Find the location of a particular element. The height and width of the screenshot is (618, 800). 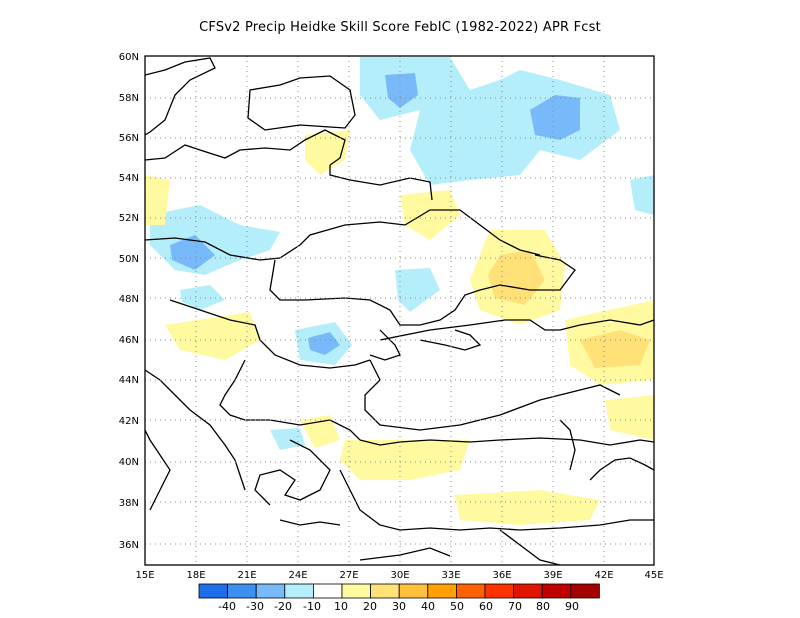

lat-tick: 36N is located at coordinates (129, 545).